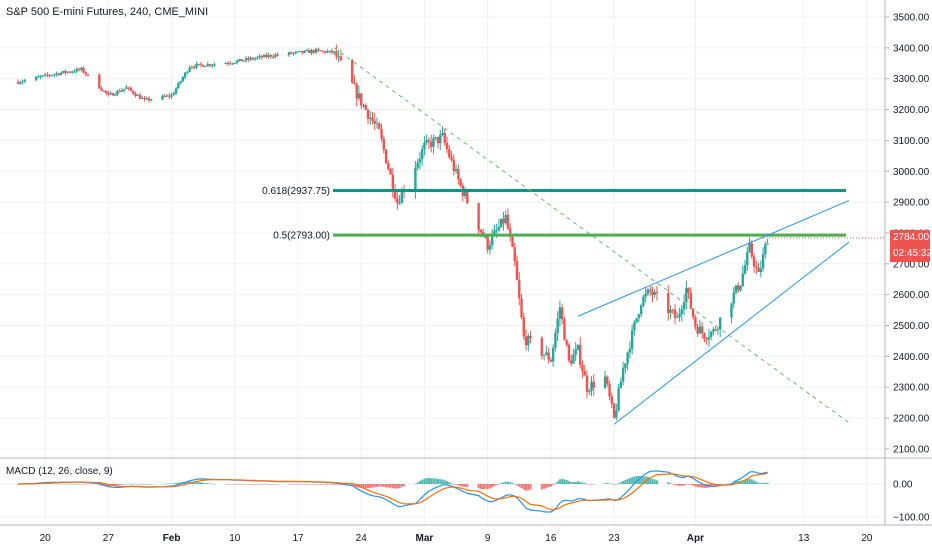  What do you see at coordinates (911, 172) in the screenshot?
I see `y-tick-label: 3000.00` at bounding box center [911, 172].